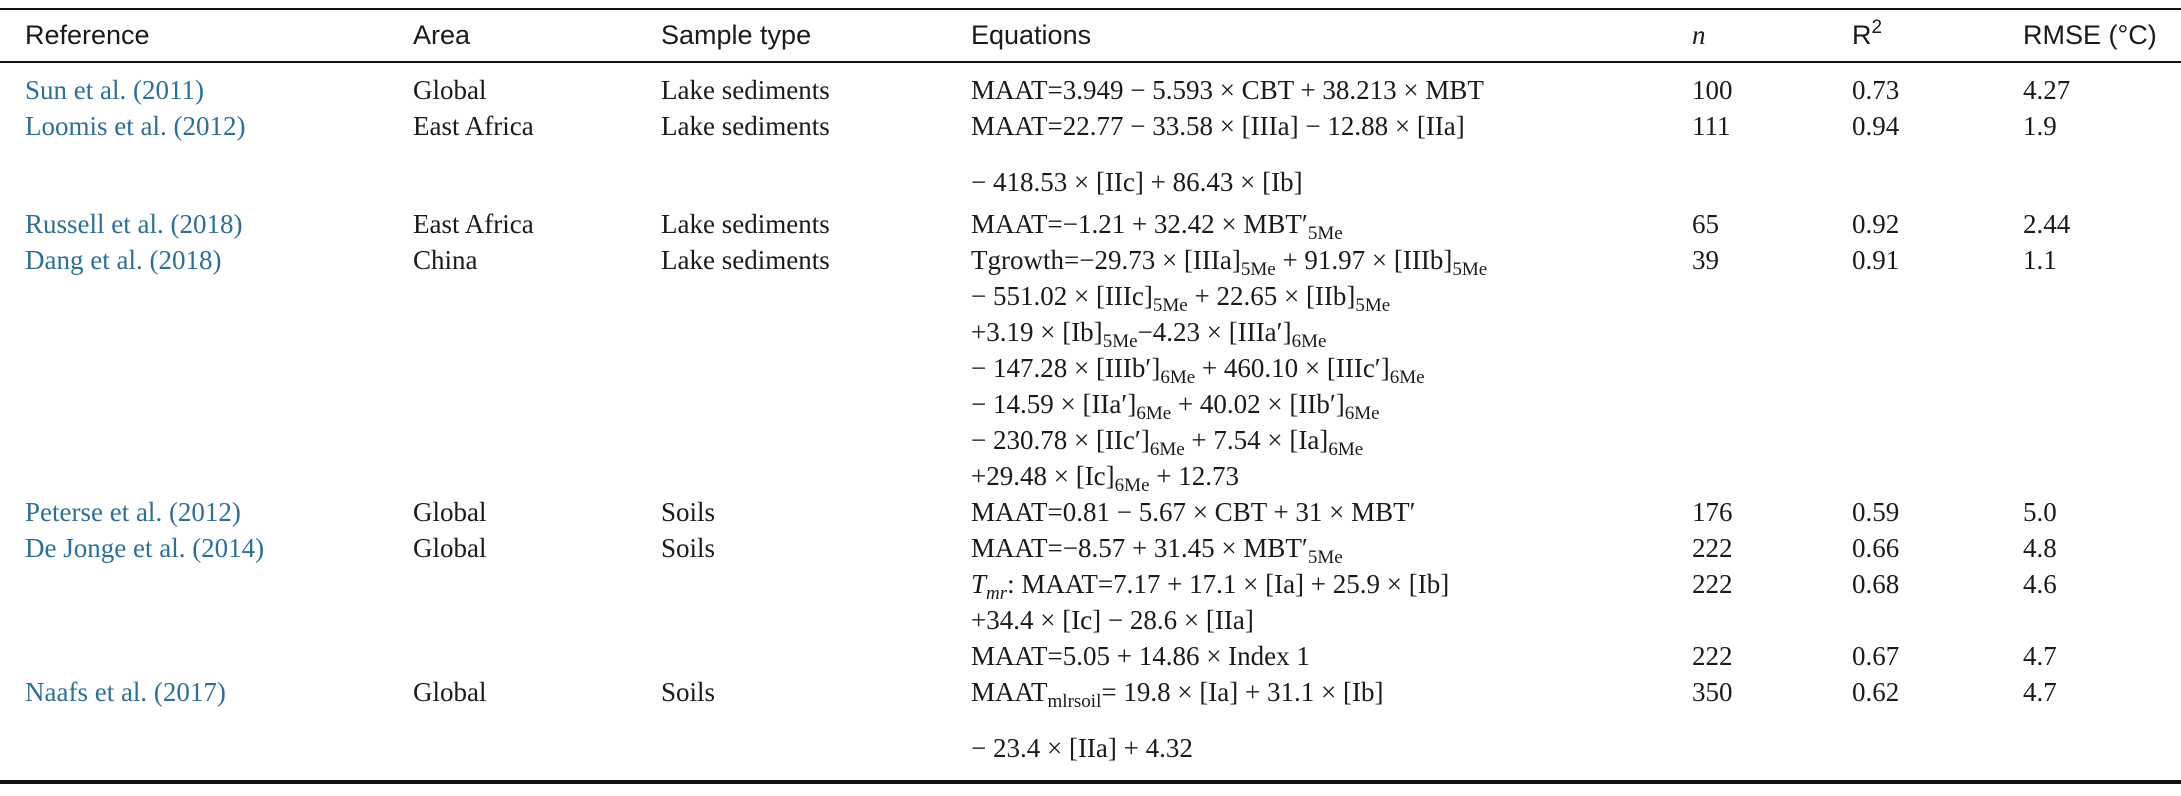 Image resolution: width=2181 pixels, height=796 pixels. What do you see at coordinates (2047, 90) in the screenshot?
I see `rmse-cell: 4.27` at bounding box center [2047, 90].